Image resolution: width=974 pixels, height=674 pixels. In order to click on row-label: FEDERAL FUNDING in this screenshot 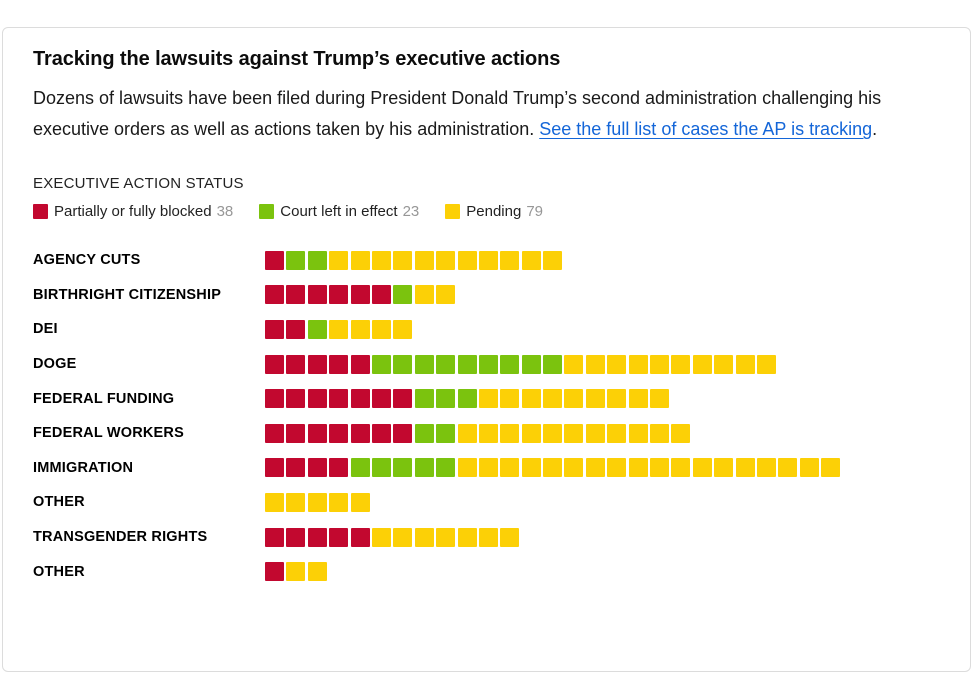, I will do `click(104, 398)`.